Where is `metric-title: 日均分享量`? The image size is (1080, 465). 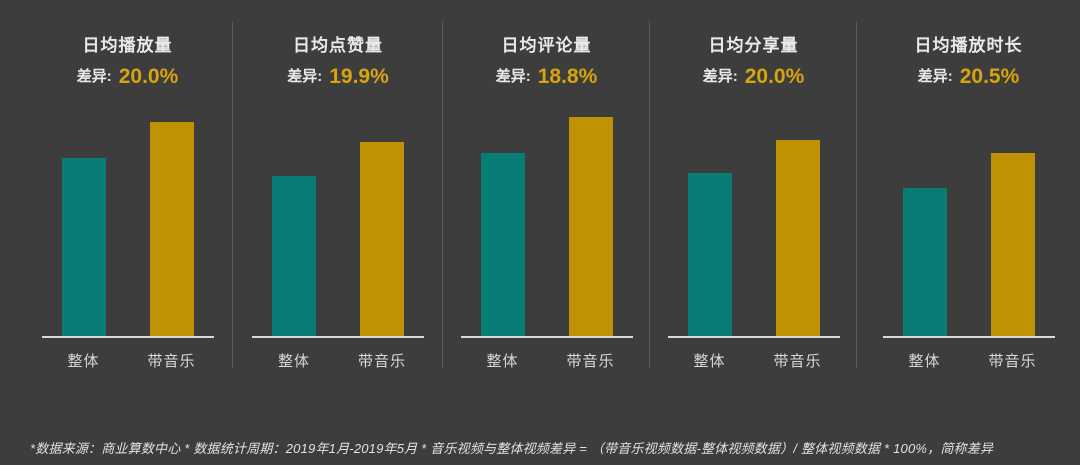
metric-title: 日均分享量 is located at coordinates (753, 45).